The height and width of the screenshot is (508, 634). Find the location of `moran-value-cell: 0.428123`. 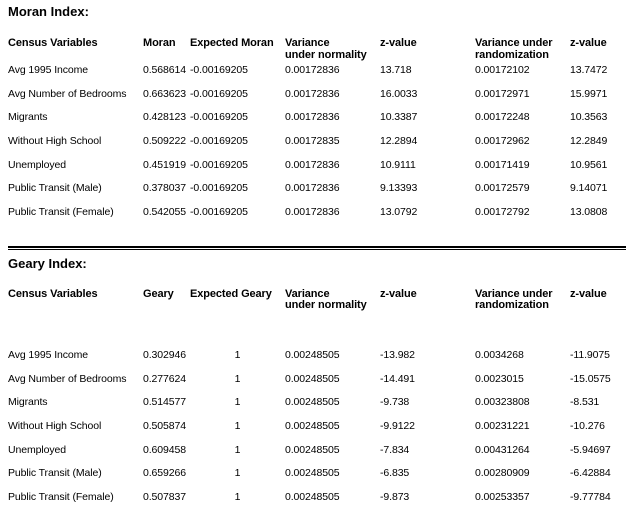

moran-value-cell: 0.428123 is located at coordinates (164, 117).